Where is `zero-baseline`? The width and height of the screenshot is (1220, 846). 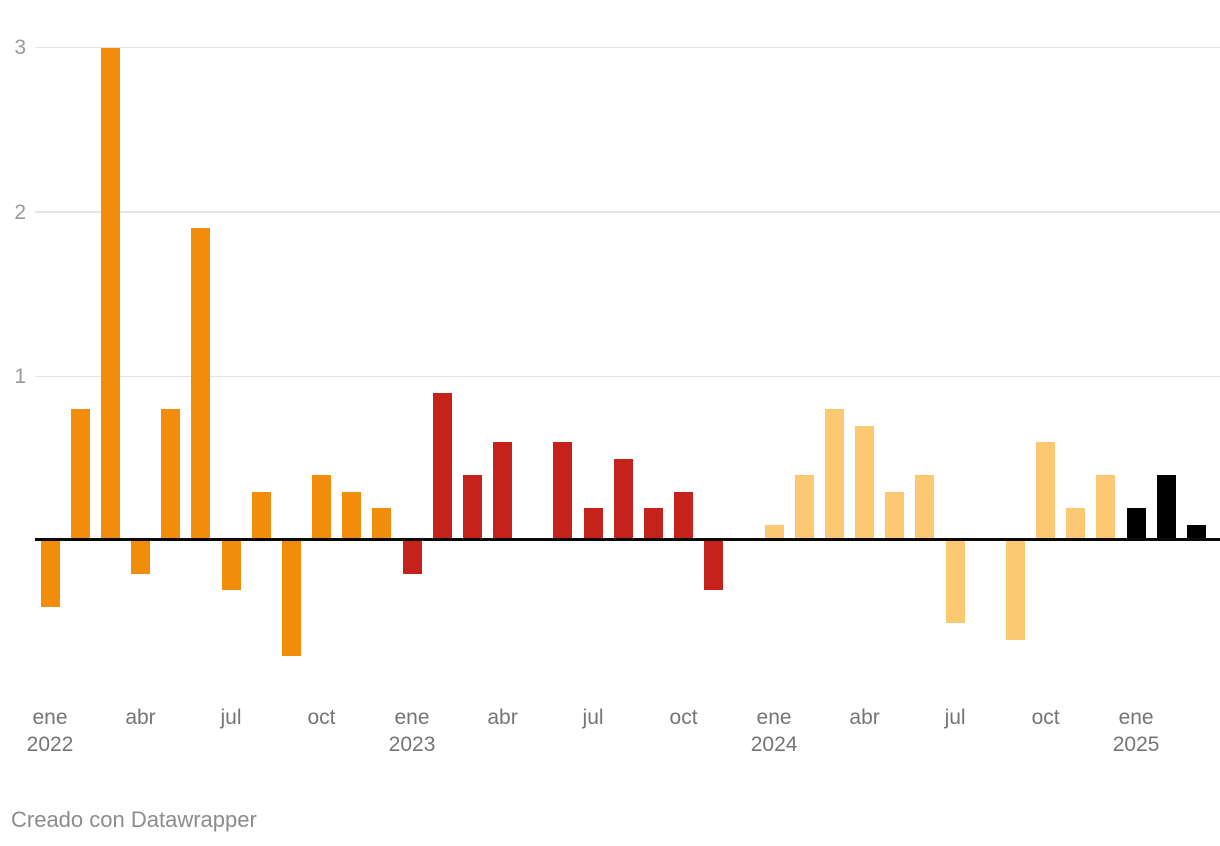 zero-baseline is located at coordinates (627, 539).